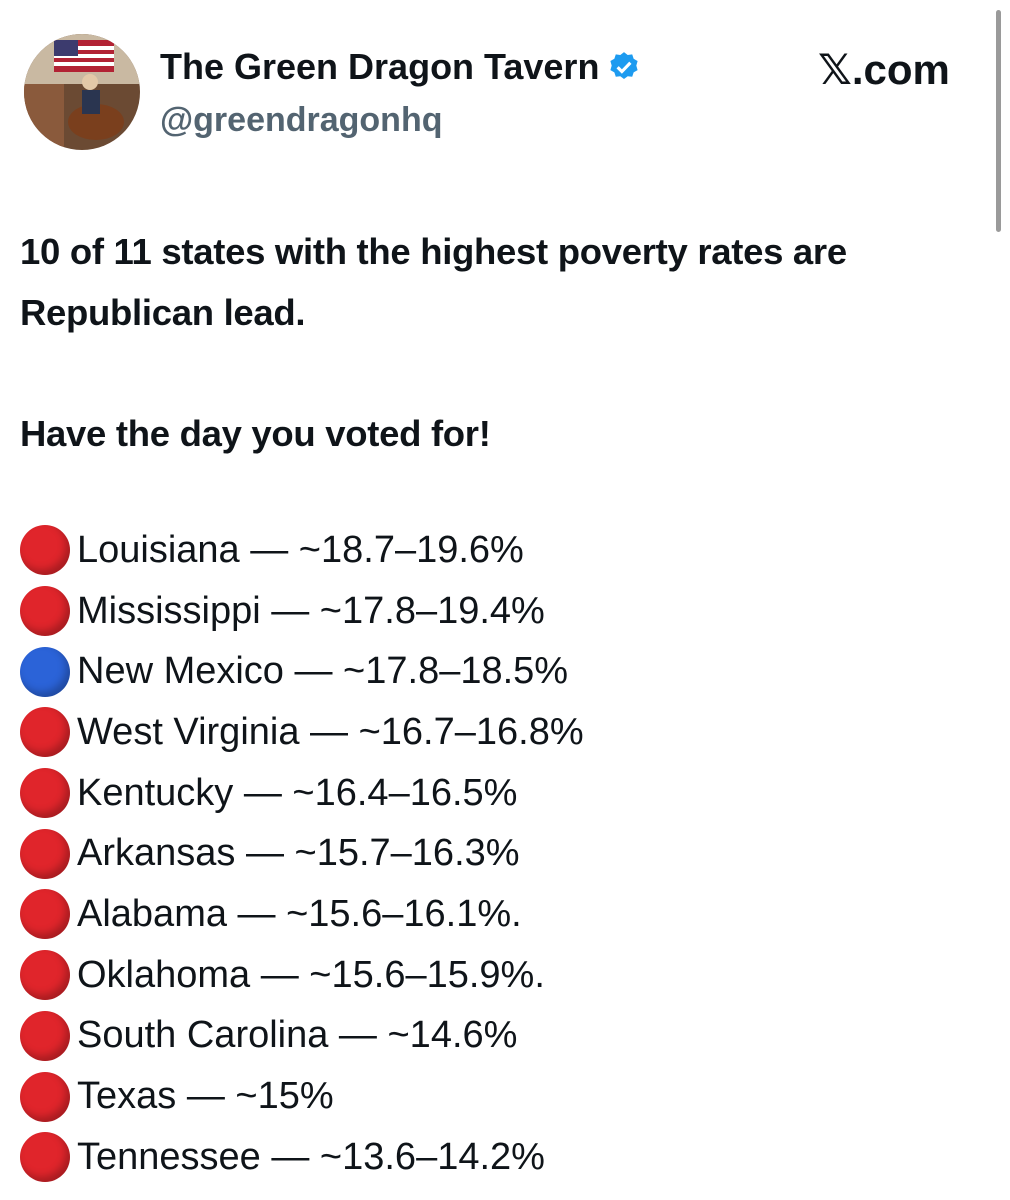 Image resolution: width=1010 pixels, height=1200 pixels. Describe the element at coordinates (297, 792) in the screenshot. I see `list-item-text: Kentucky — ~16.4–16.5%` at that location.